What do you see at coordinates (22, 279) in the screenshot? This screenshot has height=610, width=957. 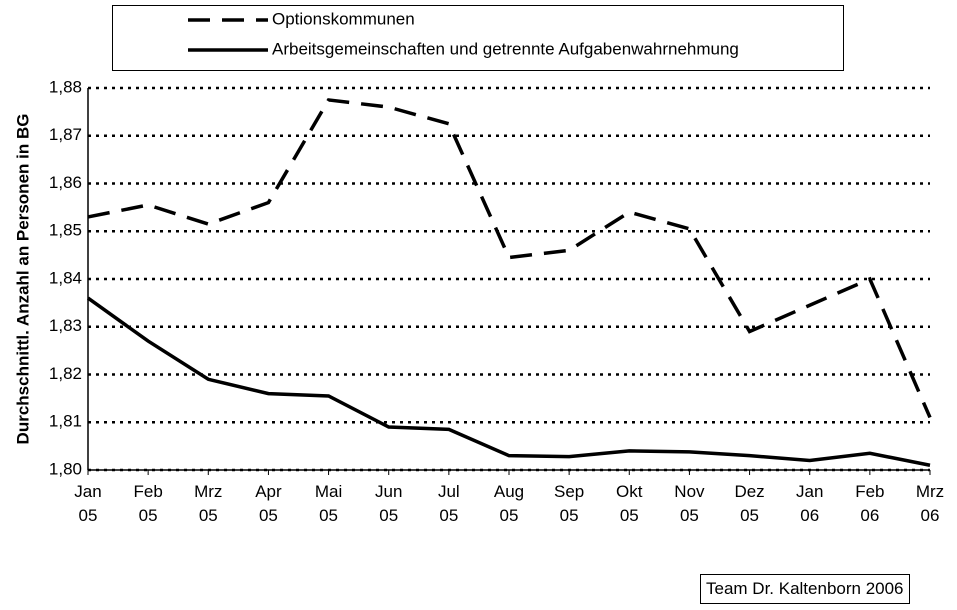 I see `y-axis-label: Durchschnittl. Anzahl an Personen in BG` at bounding box center [22, 279].